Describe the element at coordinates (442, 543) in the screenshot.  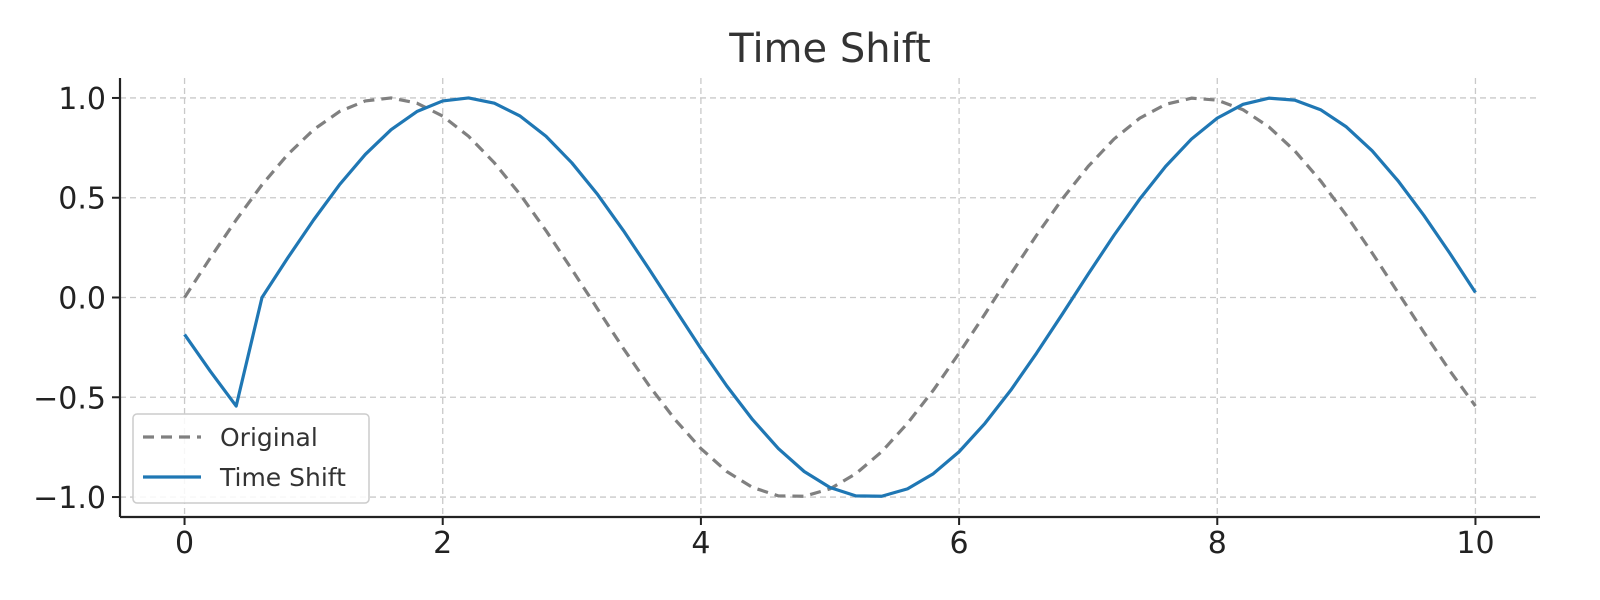
I see `x-tick-label: 2` at that location.